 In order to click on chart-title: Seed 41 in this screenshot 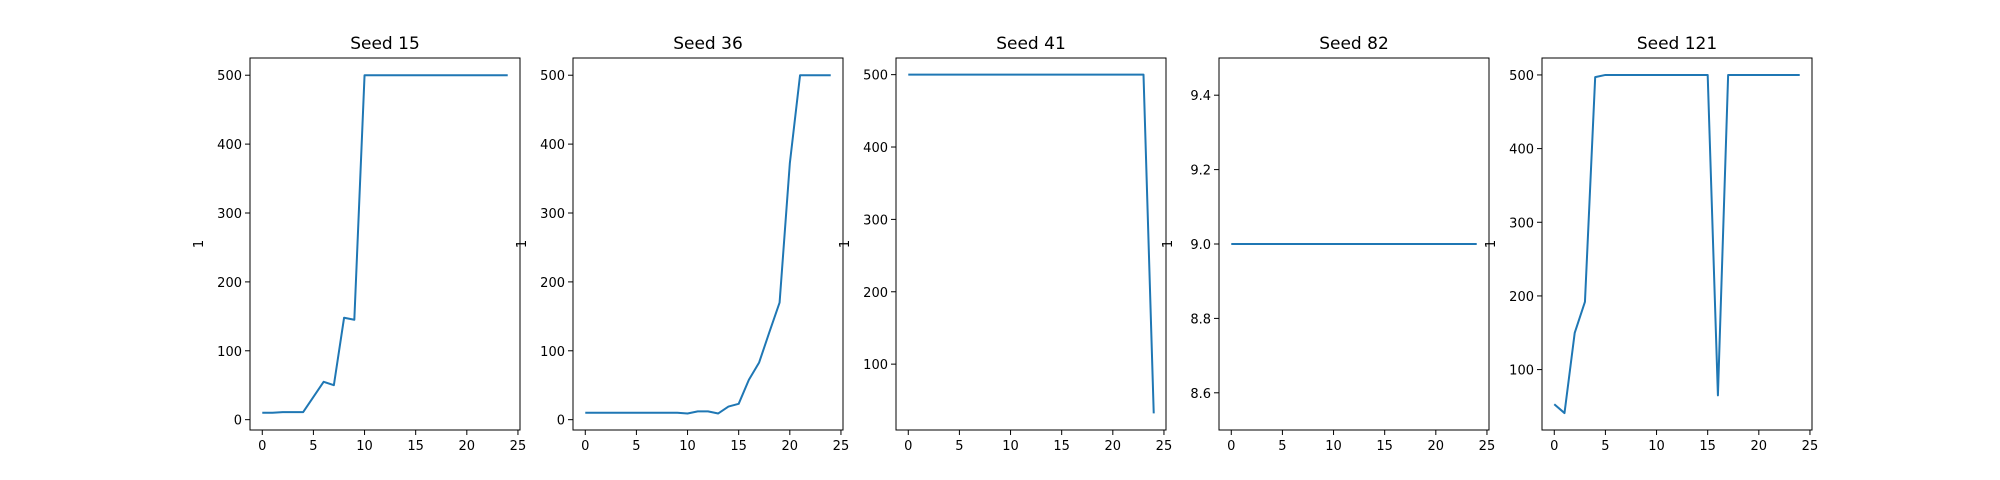, I will do `click(1031, 44)`.